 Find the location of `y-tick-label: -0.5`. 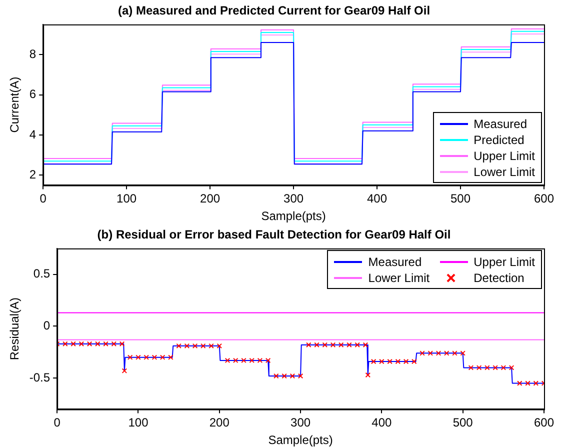

y-tick-label: -0.5 is located at coordinates (39, 377).